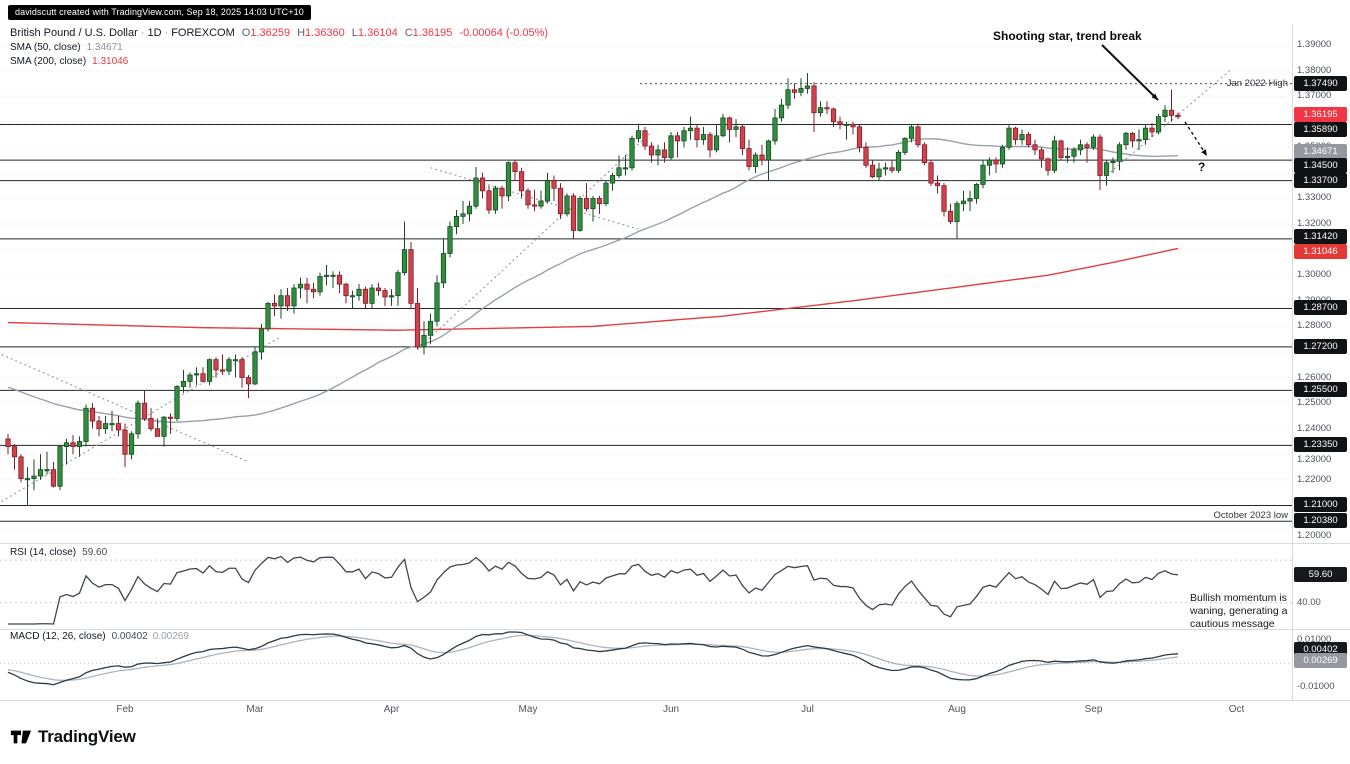 Image resolution: width=1350 pixels, height=764 pixels. I want to click on sma200-label: SMA (200, close), so click(48, 61).